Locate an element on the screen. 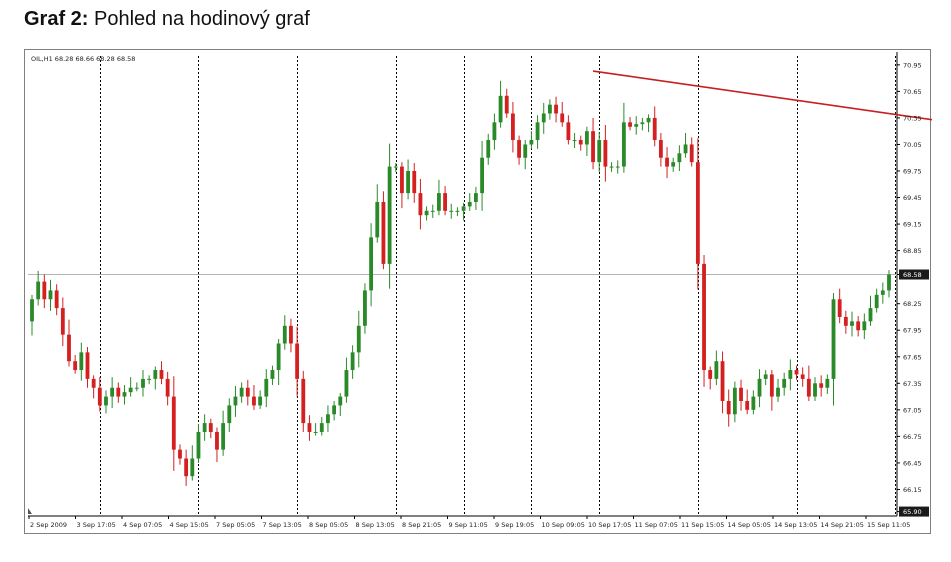  x-tick-label: 9 Sep 11:05 is located at coordinates (468, 525).